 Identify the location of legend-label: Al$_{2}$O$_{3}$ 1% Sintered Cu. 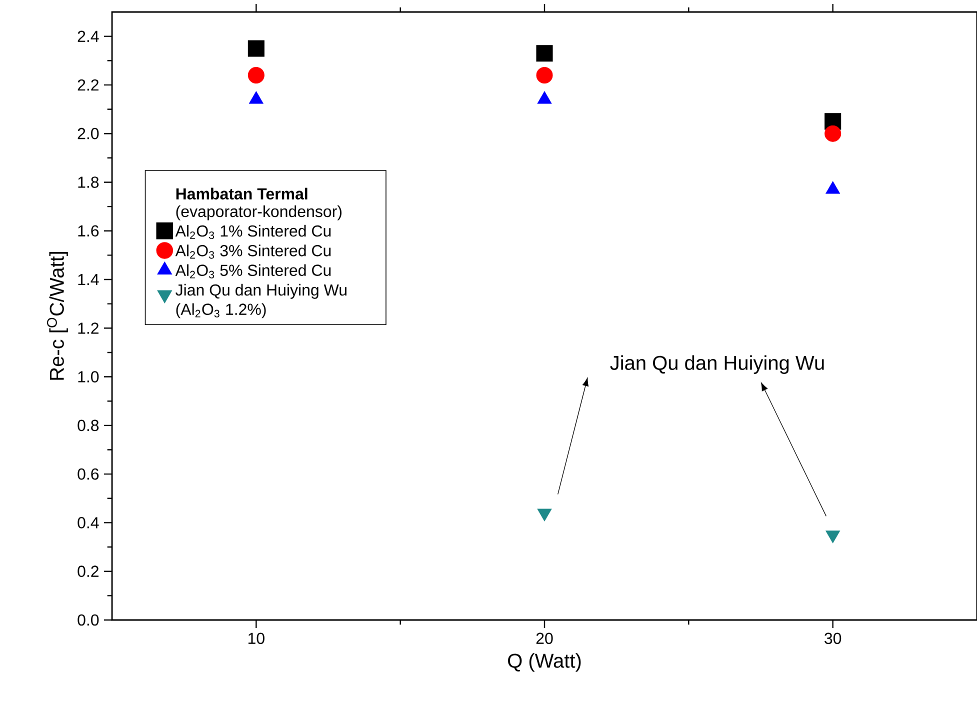
(253, 232).